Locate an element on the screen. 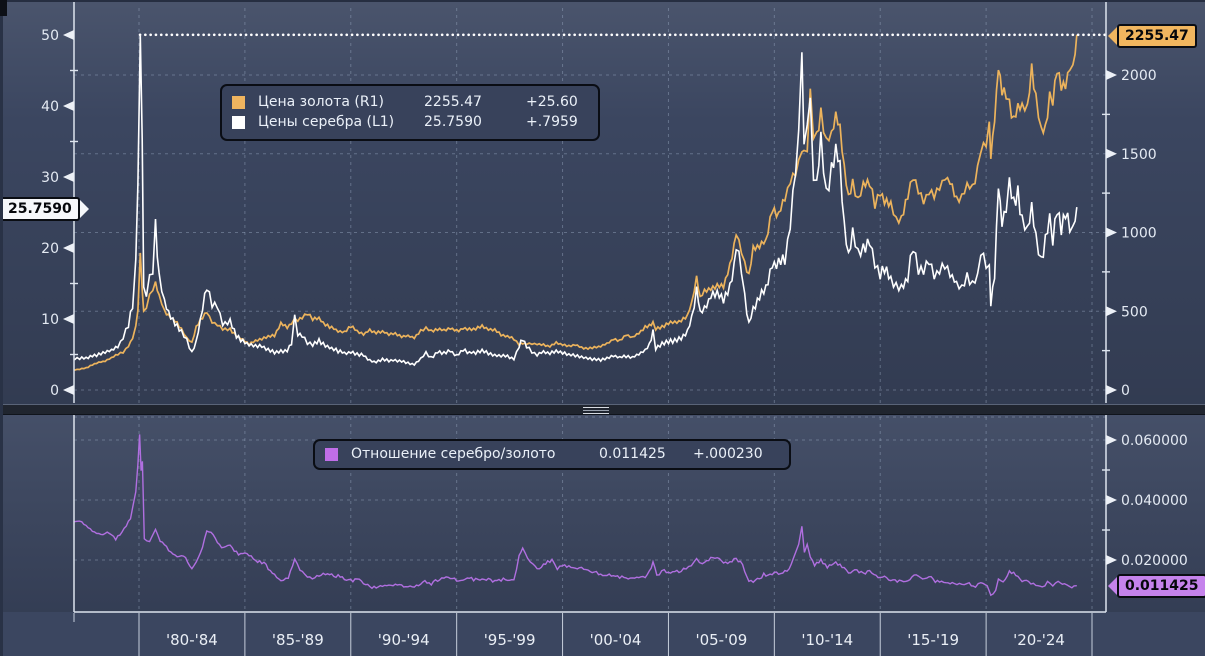  x-bin-label: '95-'99 is located at coordinates (510, 640).